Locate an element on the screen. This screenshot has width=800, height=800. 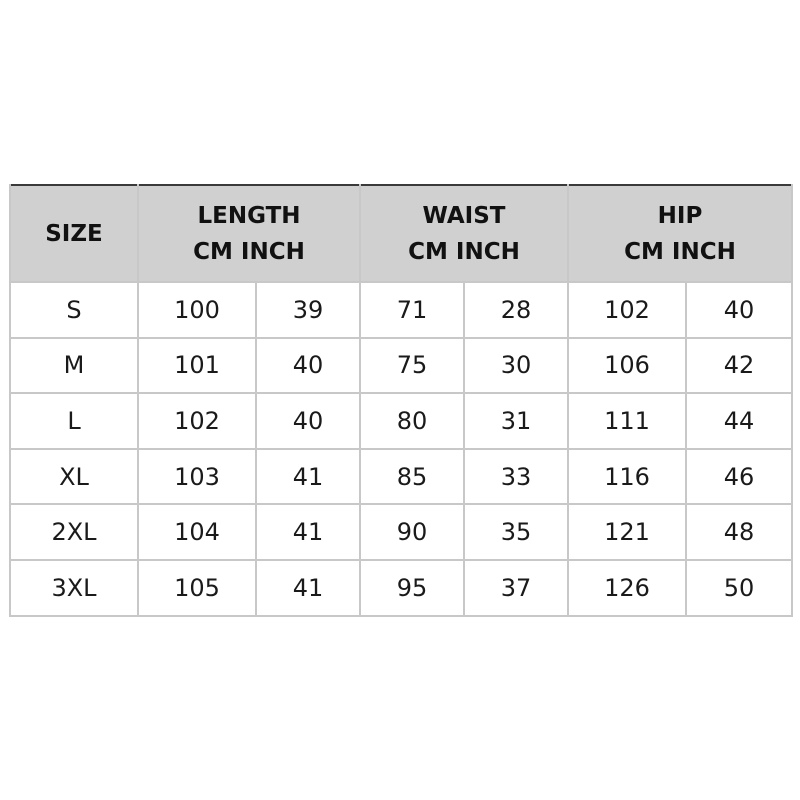
hip-cm-cell: 102 is located at coordinates (627, 310).